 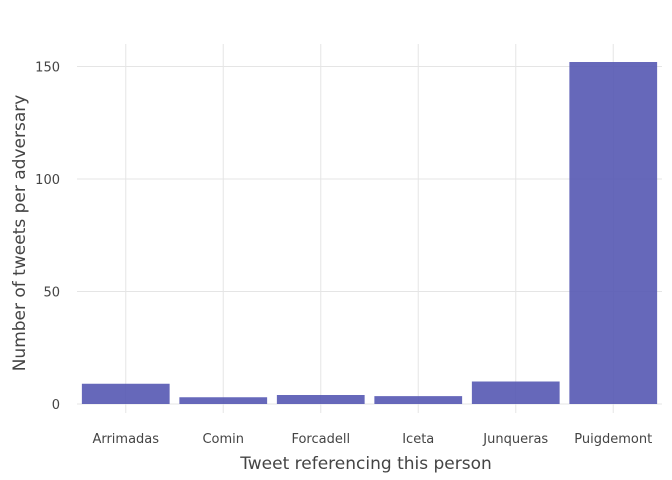 What do you see at coordinates (125, 439) in the screenshot?
I see `x-tick-label: Arrimadas` at bounding box center [125, 439].